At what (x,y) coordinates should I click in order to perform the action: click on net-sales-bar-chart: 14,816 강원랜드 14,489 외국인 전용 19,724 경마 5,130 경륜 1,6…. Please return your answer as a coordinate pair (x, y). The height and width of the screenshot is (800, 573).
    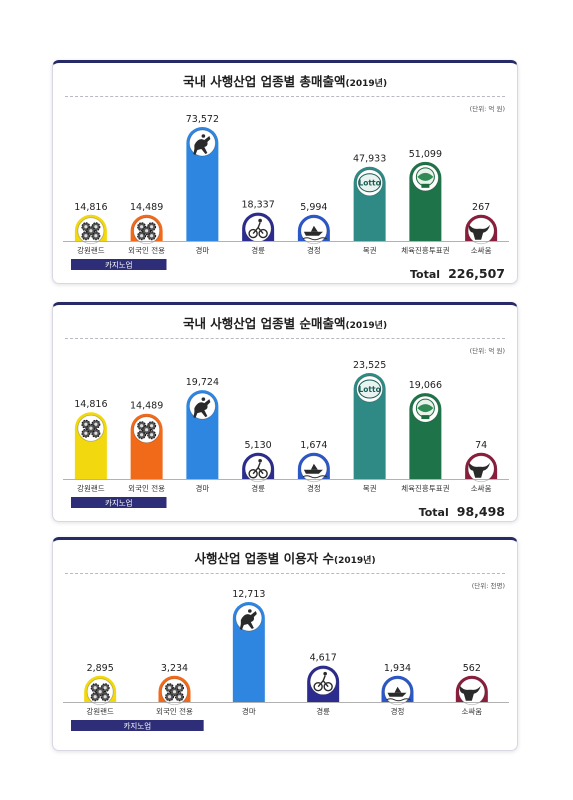
    Looking at the image, I should click on (286, 434).